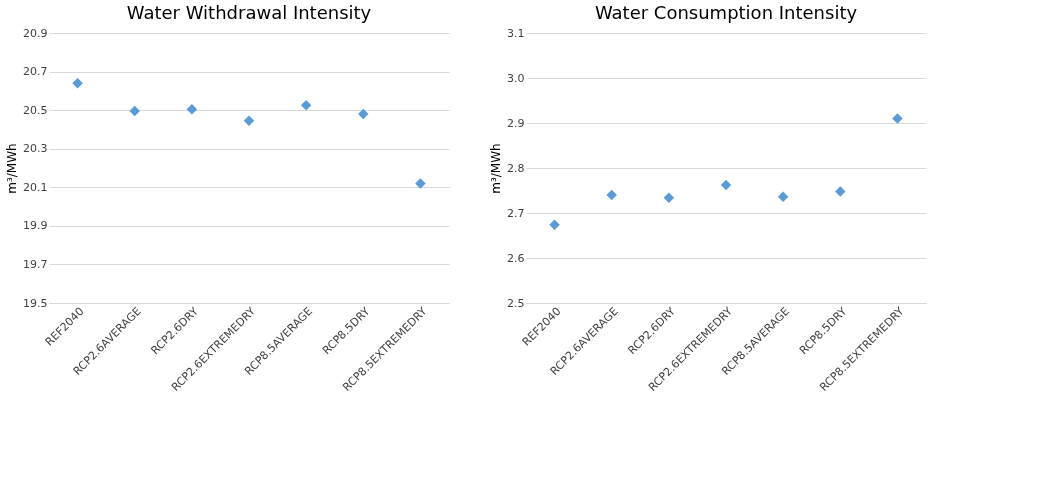 Image resolution: width=1049 pixels, height=491 pixels. I want to click on y-tick-label: 20.9, so click(35, 33).